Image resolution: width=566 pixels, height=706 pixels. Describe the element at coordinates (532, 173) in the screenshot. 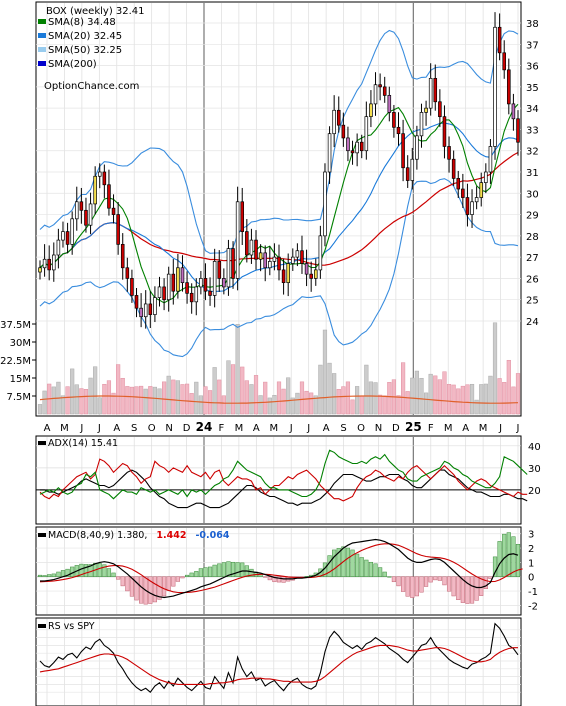

I see `price-axis-labels: 24 25 26 27 28 29 30 31 32 33 34 35 36 37 38` at that location.